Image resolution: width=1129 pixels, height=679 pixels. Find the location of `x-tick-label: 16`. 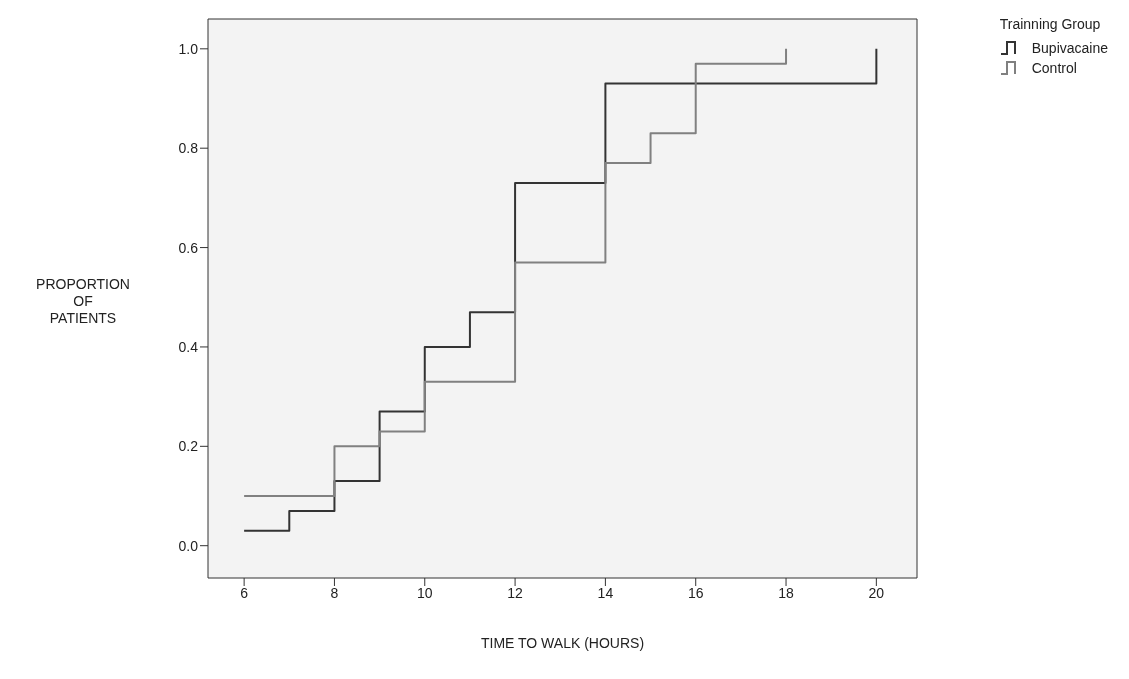

x-tick-label: 16 is located at coordinates (695, 592).